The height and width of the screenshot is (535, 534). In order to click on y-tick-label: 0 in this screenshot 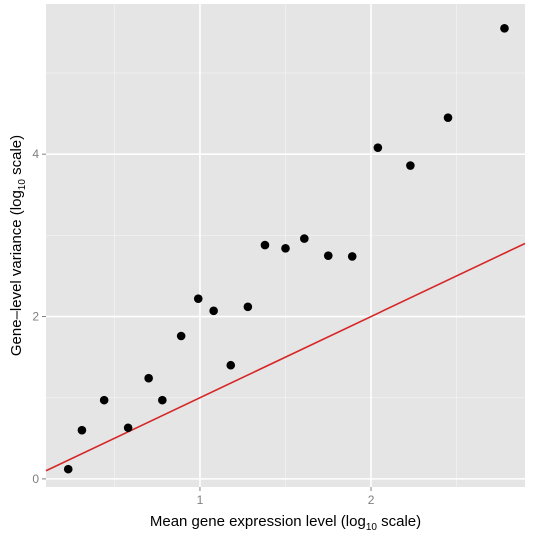, I will do `click(35, 479)`.